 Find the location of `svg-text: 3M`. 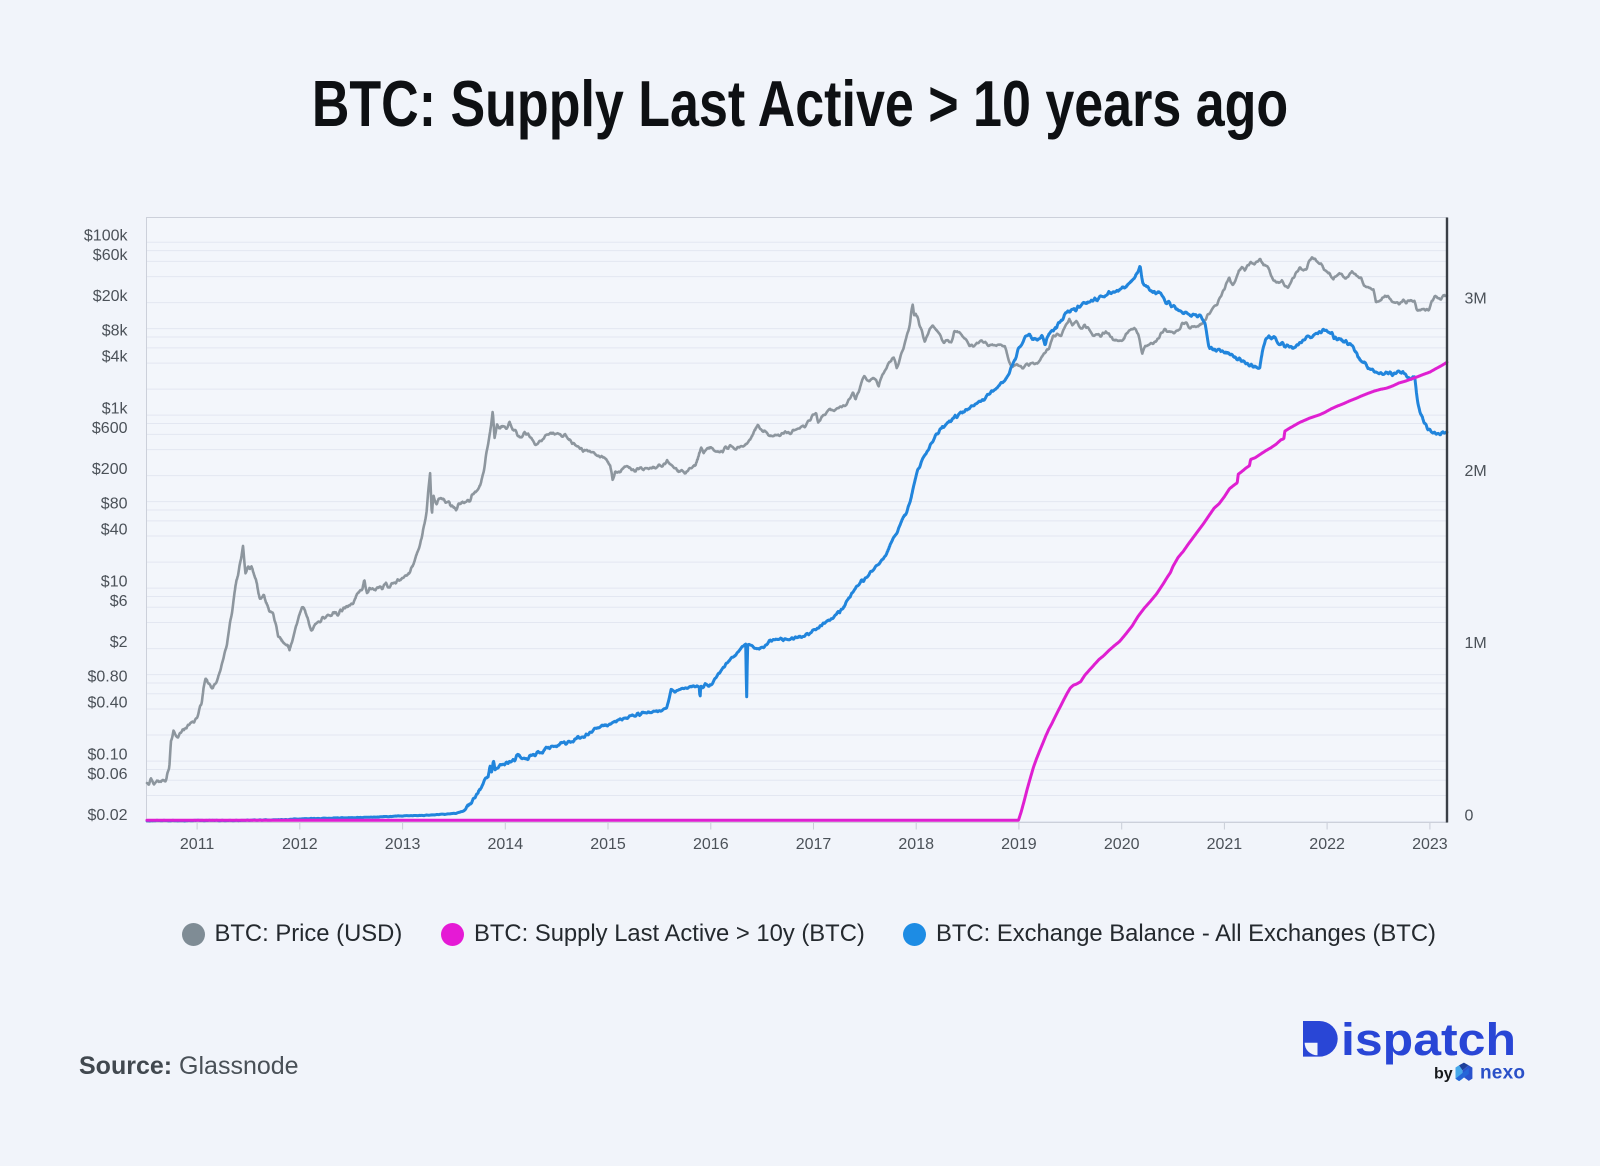

svg-text: 3M is located at coordinates (1476, 299).